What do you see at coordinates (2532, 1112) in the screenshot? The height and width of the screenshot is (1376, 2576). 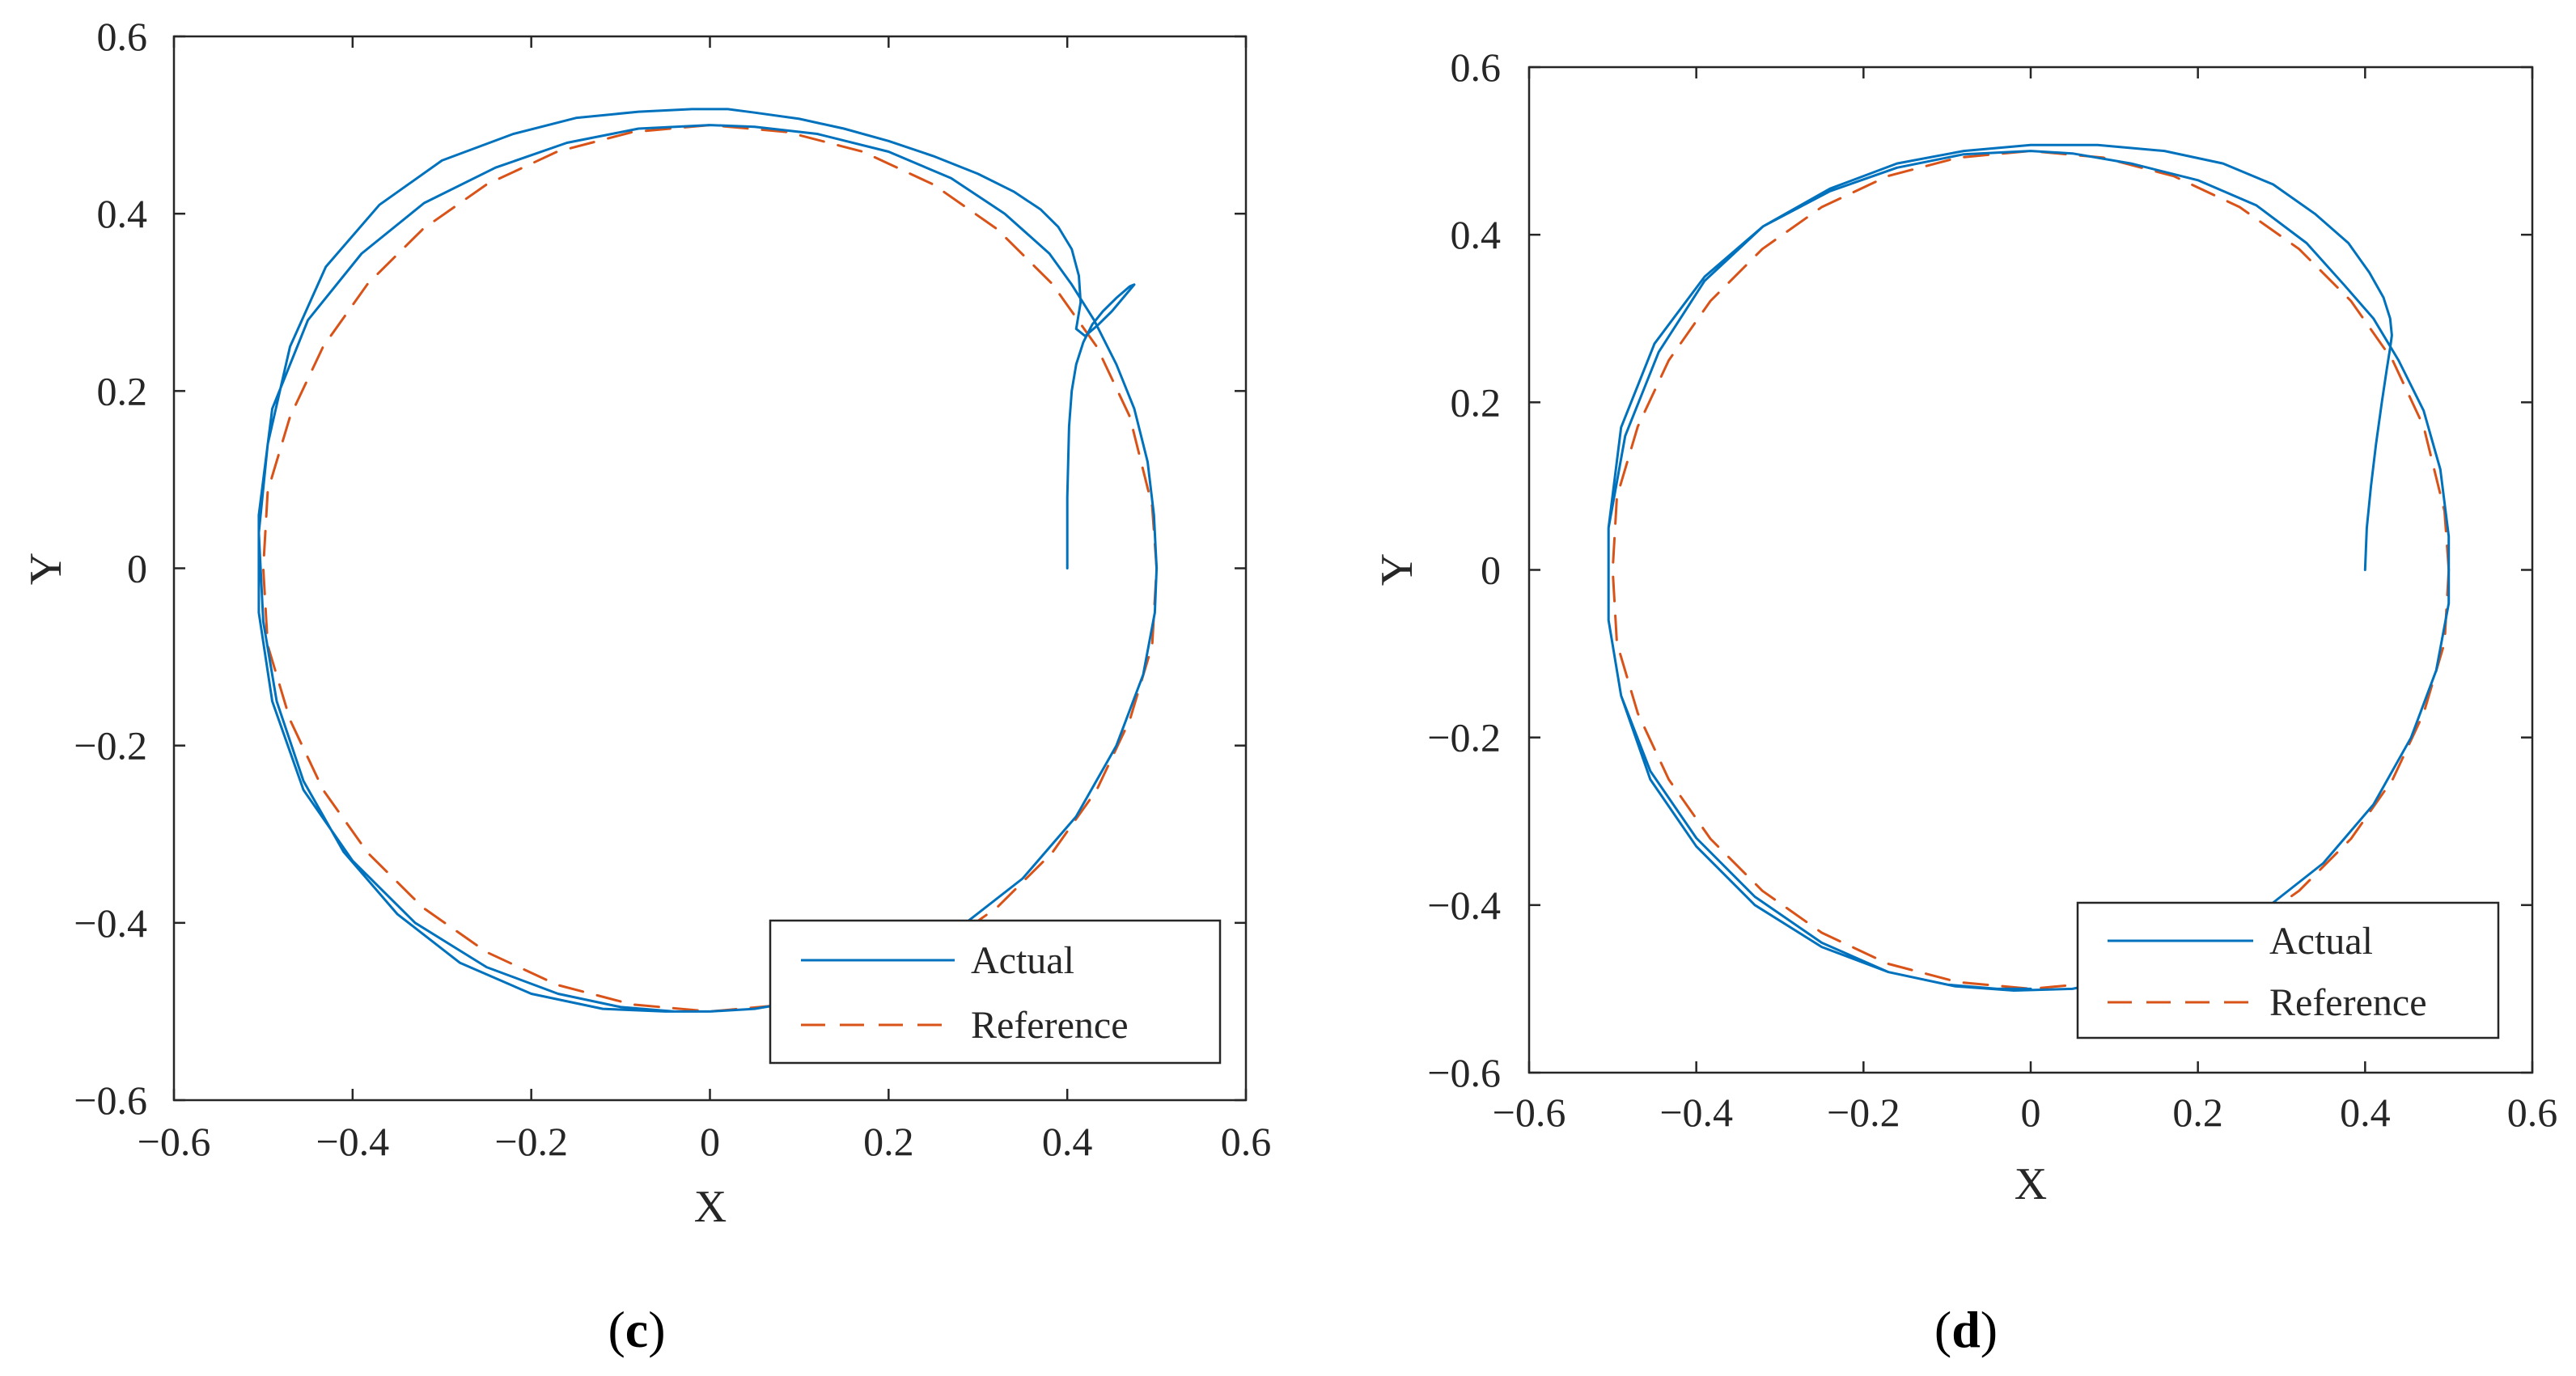 I see `panel-d-x-tick-label: 0.6` at bounding box center [2532, 1112].